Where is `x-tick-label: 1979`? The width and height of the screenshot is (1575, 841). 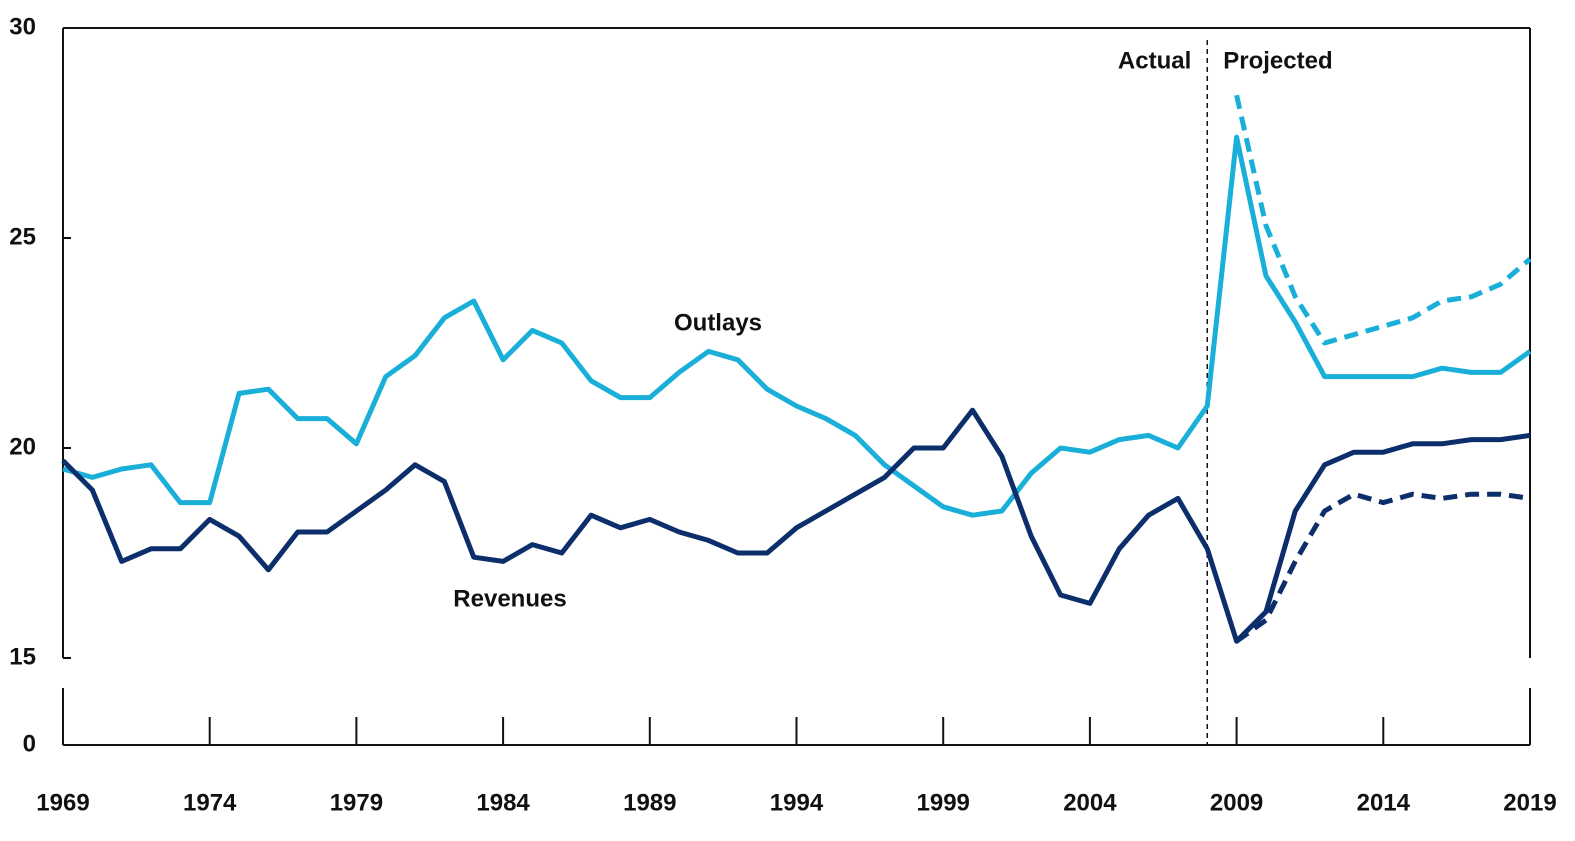 x-tick-label: 1979 is located at coordinates (356, 802).